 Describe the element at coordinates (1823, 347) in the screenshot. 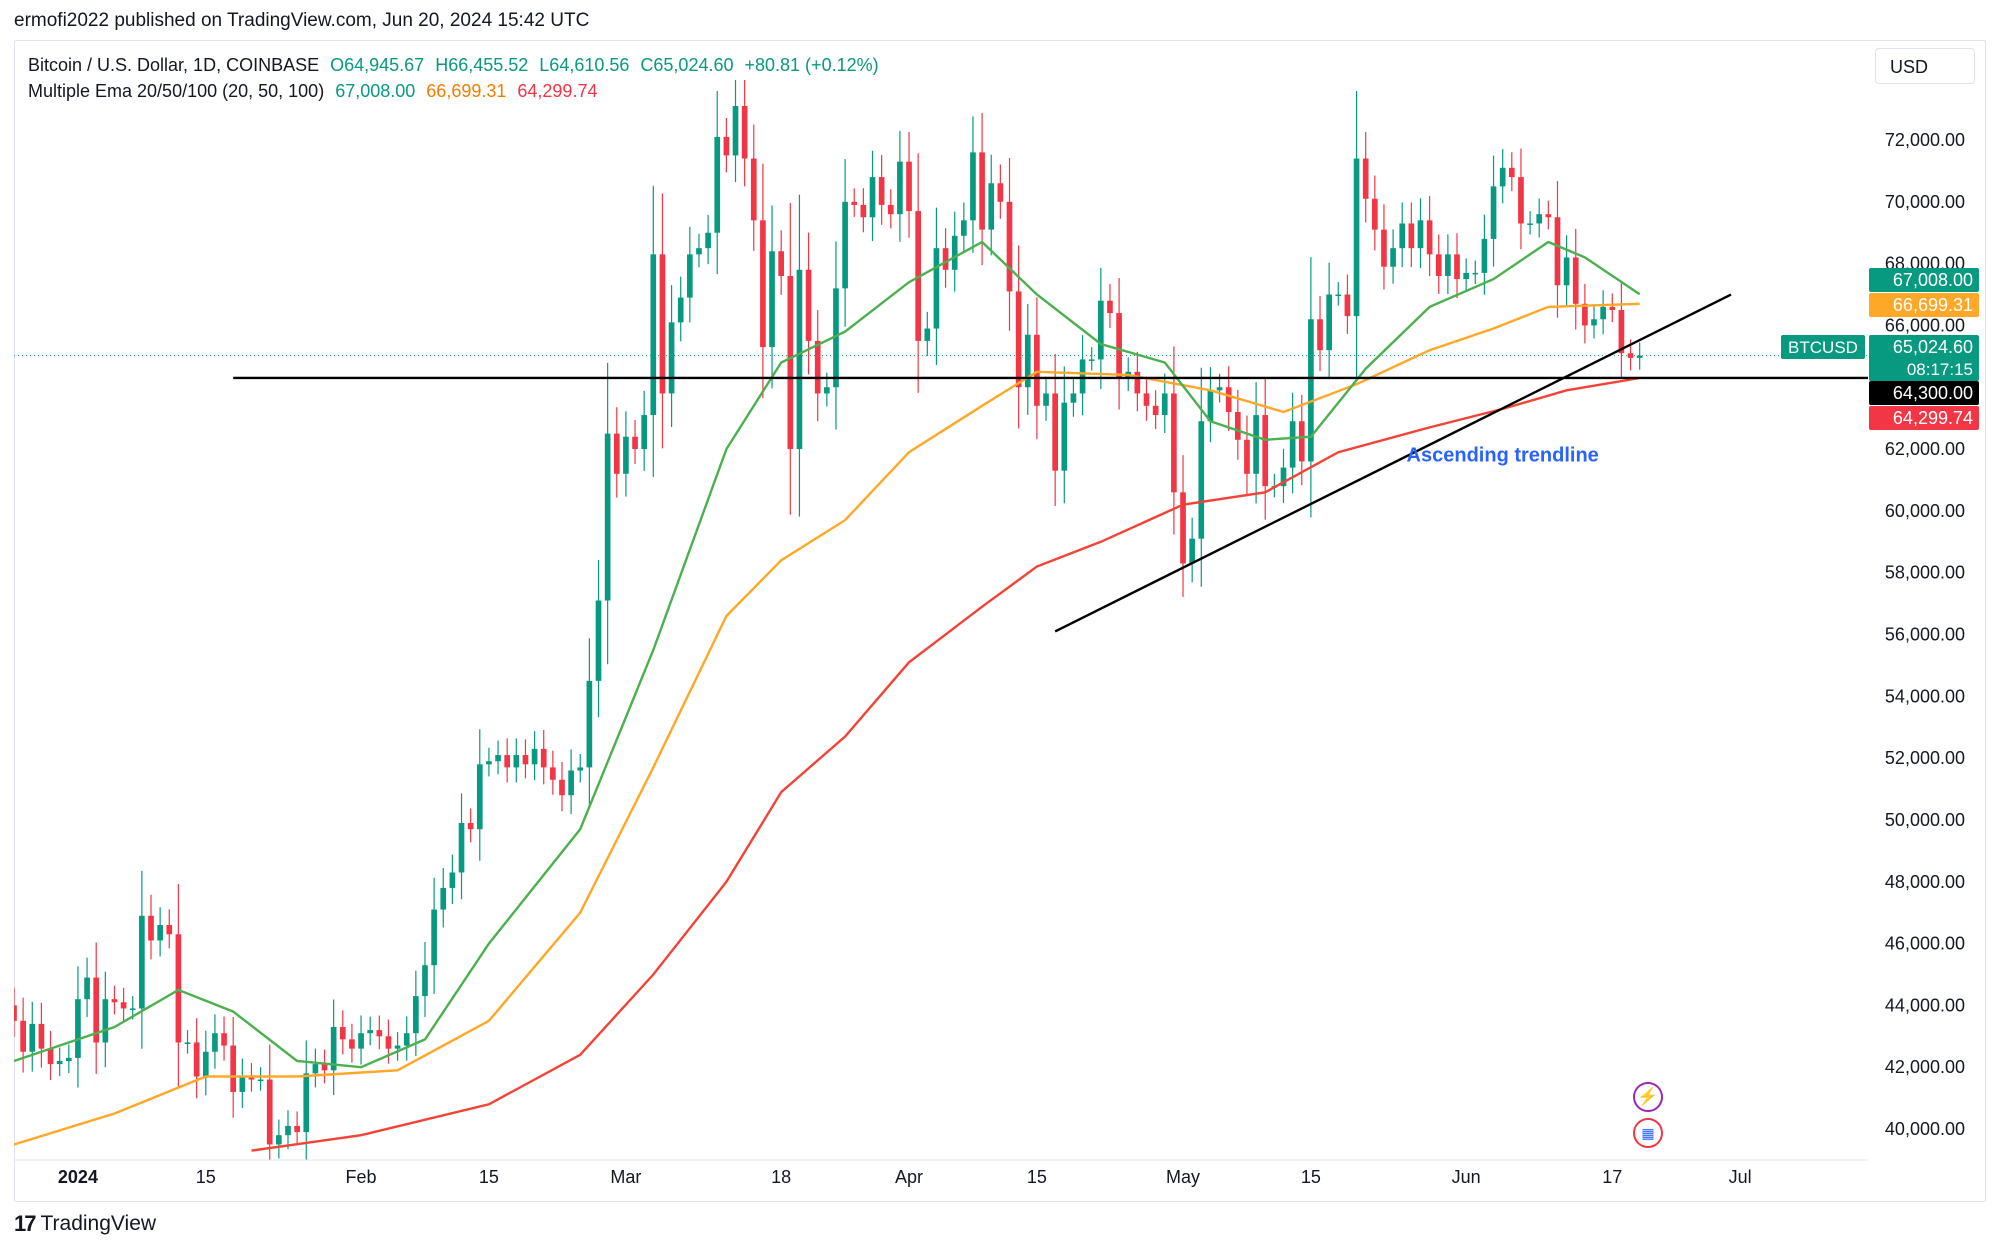

I see `symbol-tag-box` at that location.